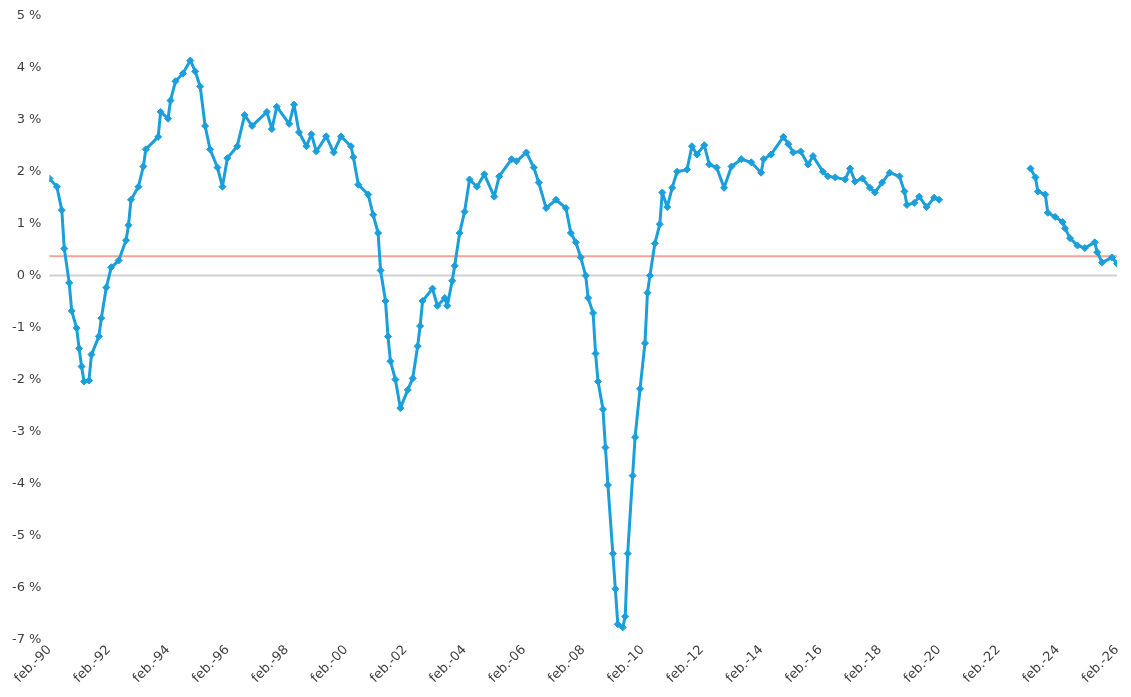  What do you see at coordinates (29, 171) in the screenshot?
I see `y-tick-label: 2 %` at bounding box center [29, 171].